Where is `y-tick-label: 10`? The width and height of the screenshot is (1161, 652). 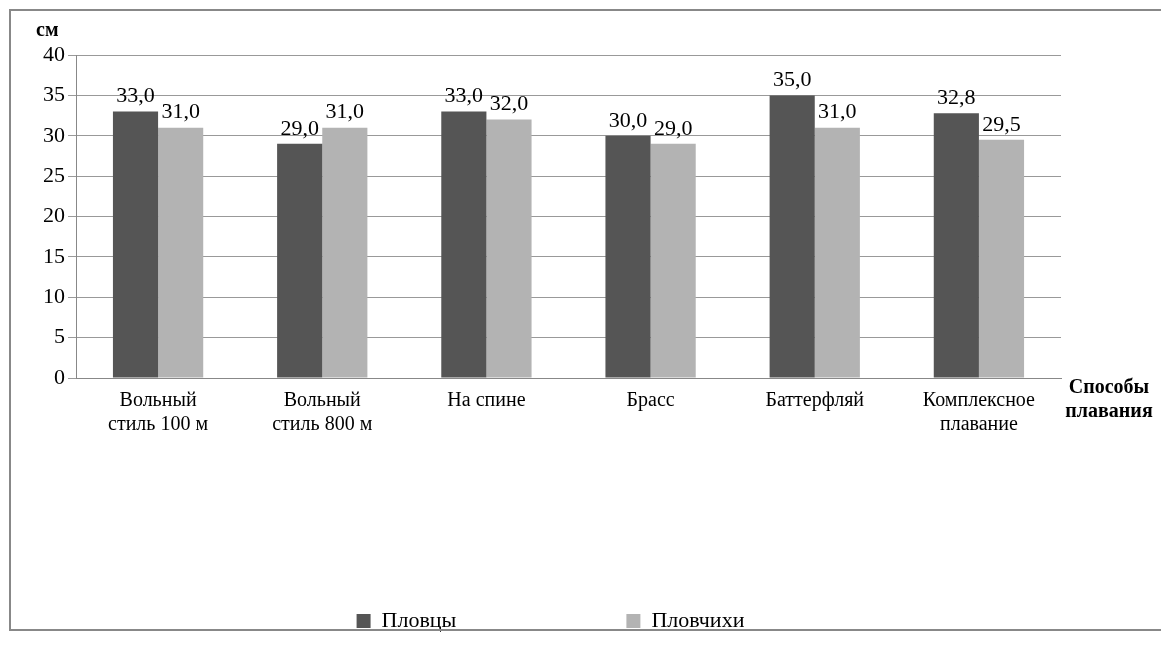
y-tick-label: 10 is located at coordinates (54, 296).